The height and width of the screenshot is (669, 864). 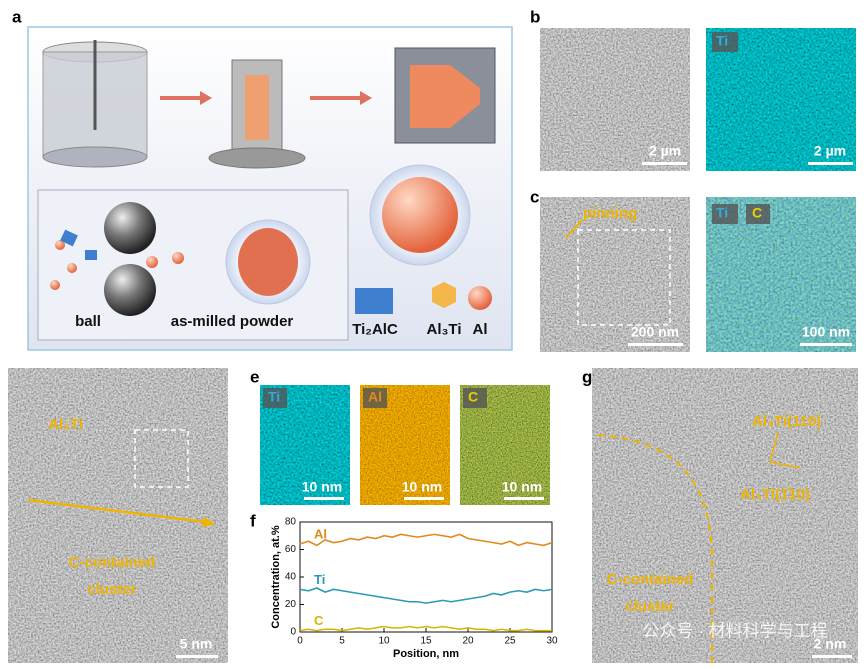 I want to click on scale-bar-label: 200 nm, so click(x=655, y=332).